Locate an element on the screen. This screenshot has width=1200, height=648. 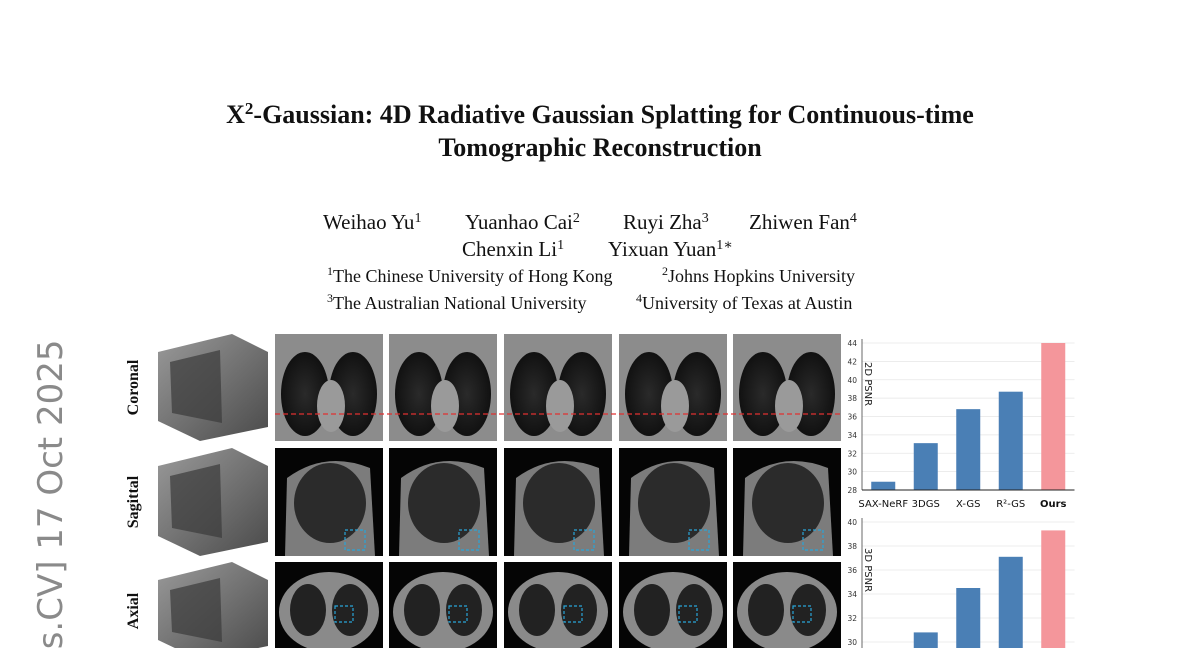
author: Zhiwen Fan4 is located at coordinates (803, 222).